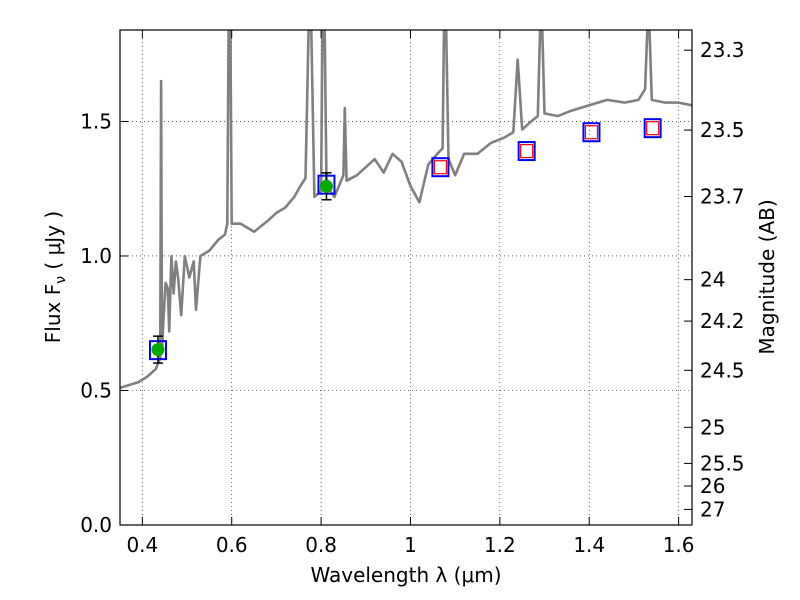 This screenshot has width=800, height=600. Describe the element at coordinates (61, 280) in the screenshot. I see `y-axis-label-sub: ν` at that location.